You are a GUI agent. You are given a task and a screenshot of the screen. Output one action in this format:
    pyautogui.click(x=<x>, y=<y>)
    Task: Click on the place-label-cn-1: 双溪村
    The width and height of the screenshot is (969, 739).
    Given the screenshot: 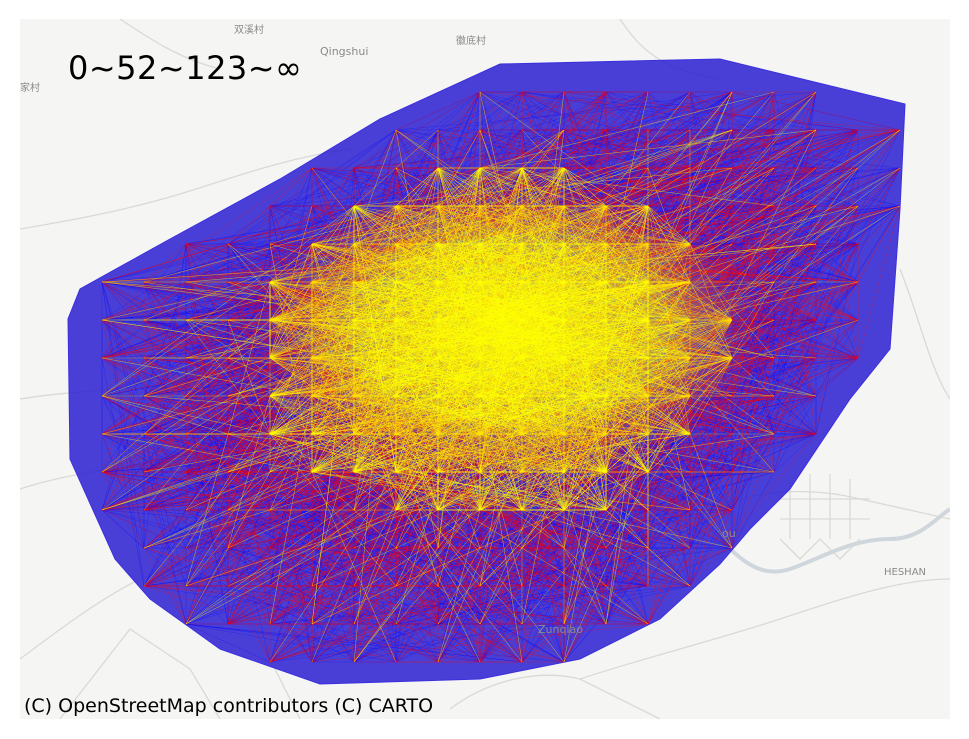 What is the action you would take?
    pyautogui.click(x=249, y=30)
    